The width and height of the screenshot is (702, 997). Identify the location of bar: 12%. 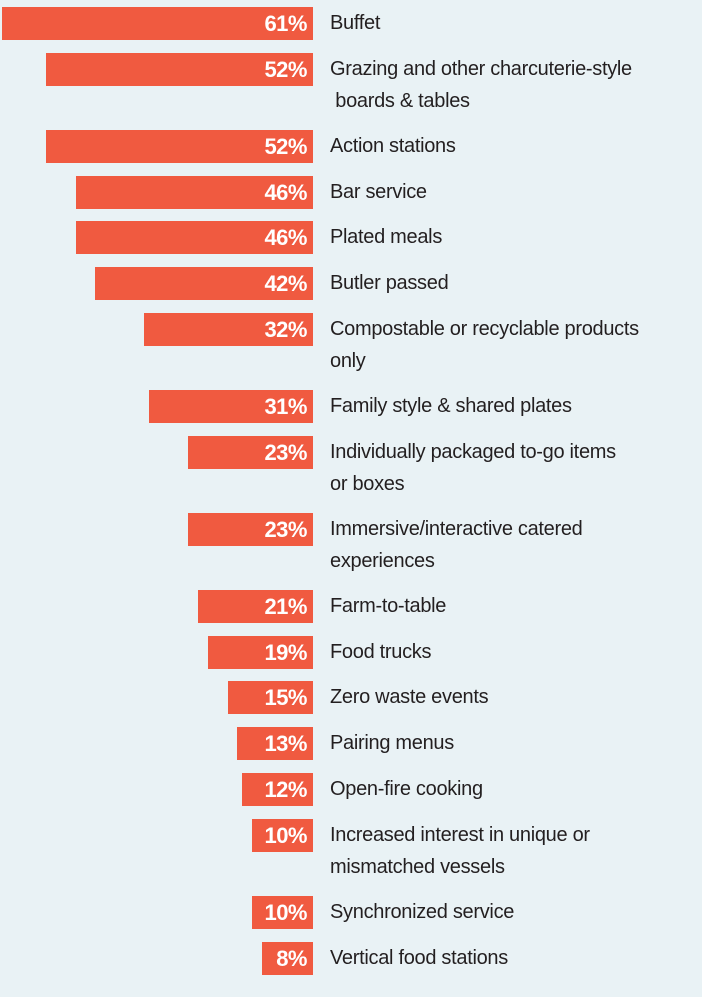
(277, 789).